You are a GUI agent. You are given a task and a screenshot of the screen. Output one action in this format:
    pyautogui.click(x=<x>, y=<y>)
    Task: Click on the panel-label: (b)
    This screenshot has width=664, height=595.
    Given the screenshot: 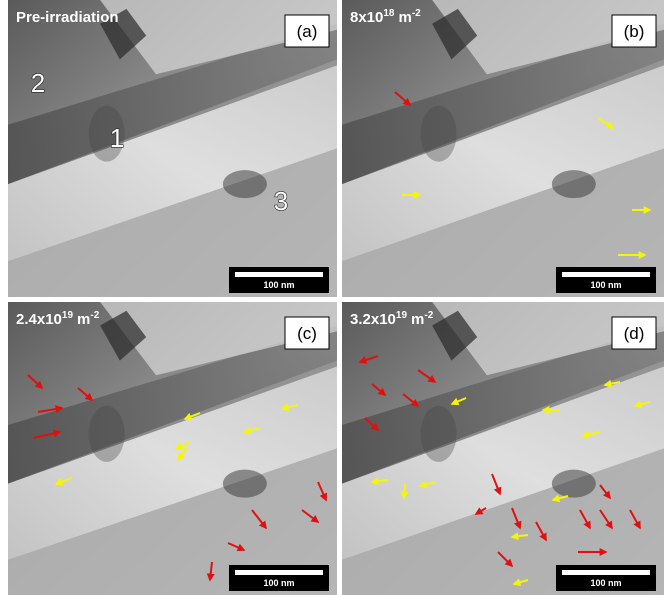 What is the action you would take?
    pyautogui.click(x=634, y=31)
    